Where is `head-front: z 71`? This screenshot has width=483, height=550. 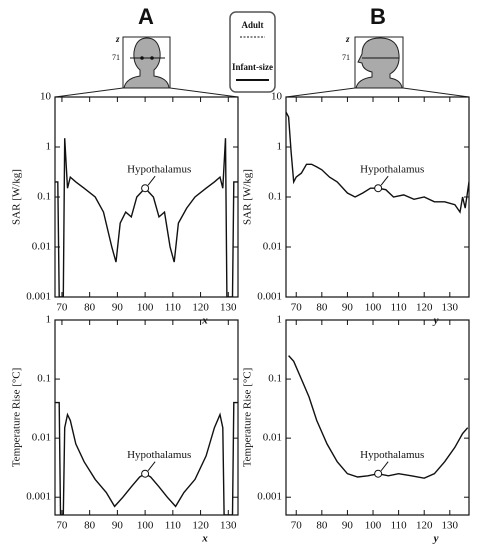
head-front: z 71 is located at coordinates (146, 66).